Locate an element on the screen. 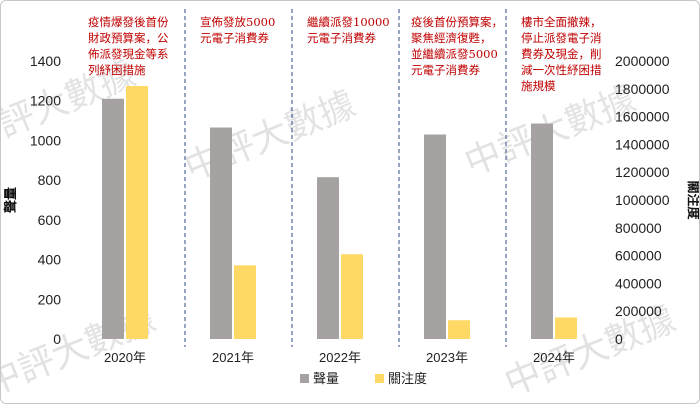 The image size is (700, 404). right-tick-label: 1200000 is located at coordinates (642, 172).